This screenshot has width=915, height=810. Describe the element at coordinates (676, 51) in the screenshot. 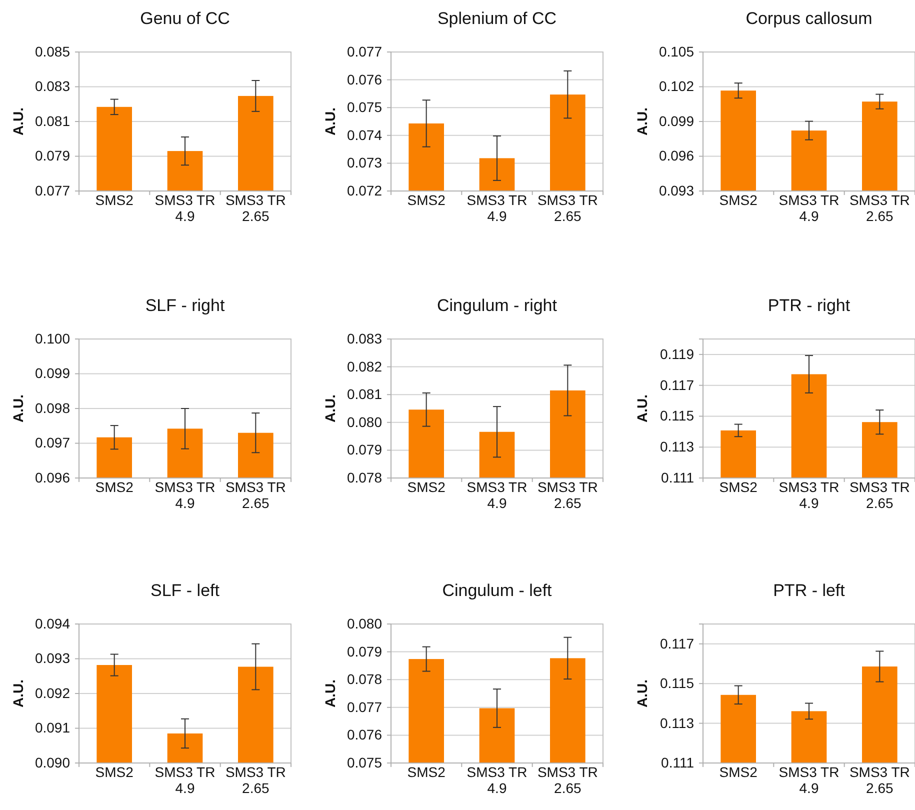

I see `y-tick-label: 0.105` at that location.